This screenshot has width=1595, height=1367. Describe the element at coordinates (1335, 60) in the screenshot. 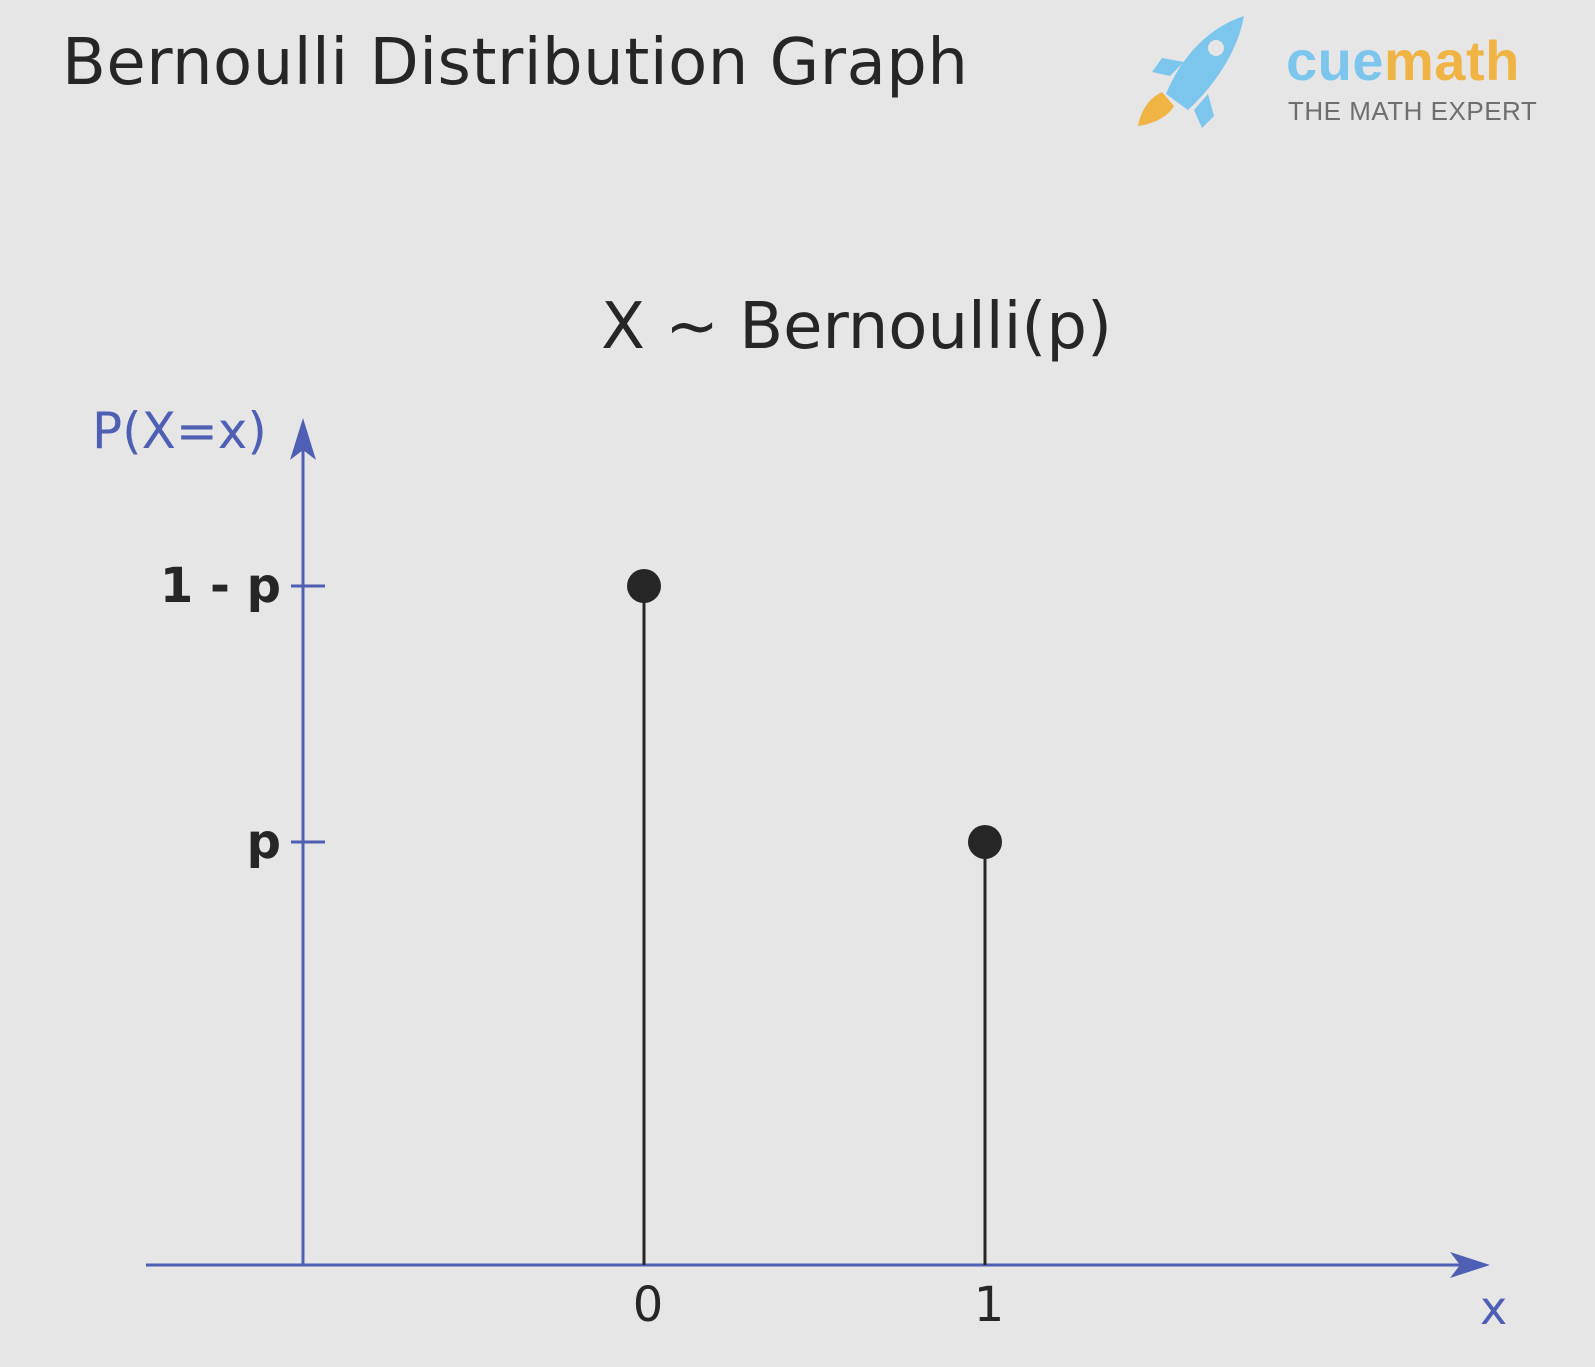

I see `logo-word-cue: cue` at that location.